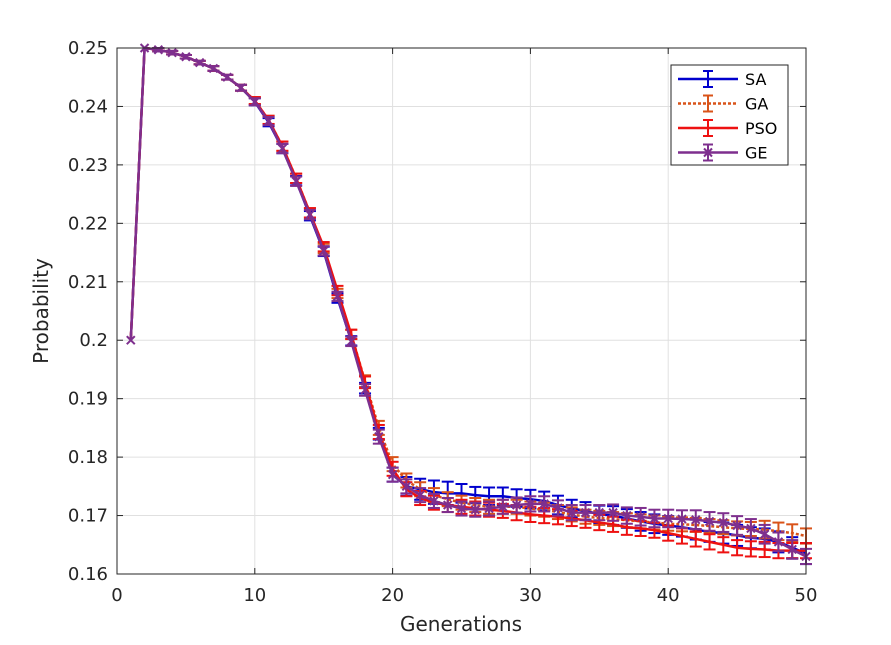 Image resolution: width=891 pixels, height=645 pixels. I want to click on x-tick-label: 10, so click(254, 595).